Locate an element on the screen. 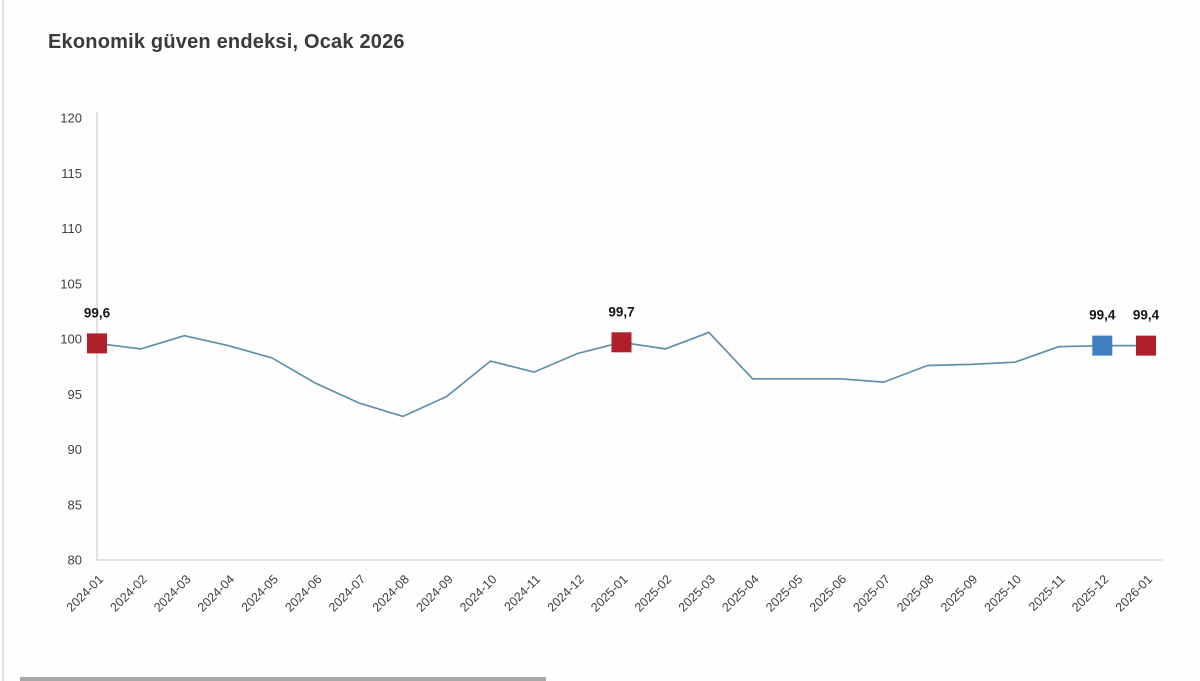  x-axis-tick-label: 2024-06 is located at coordinates (303, 593).